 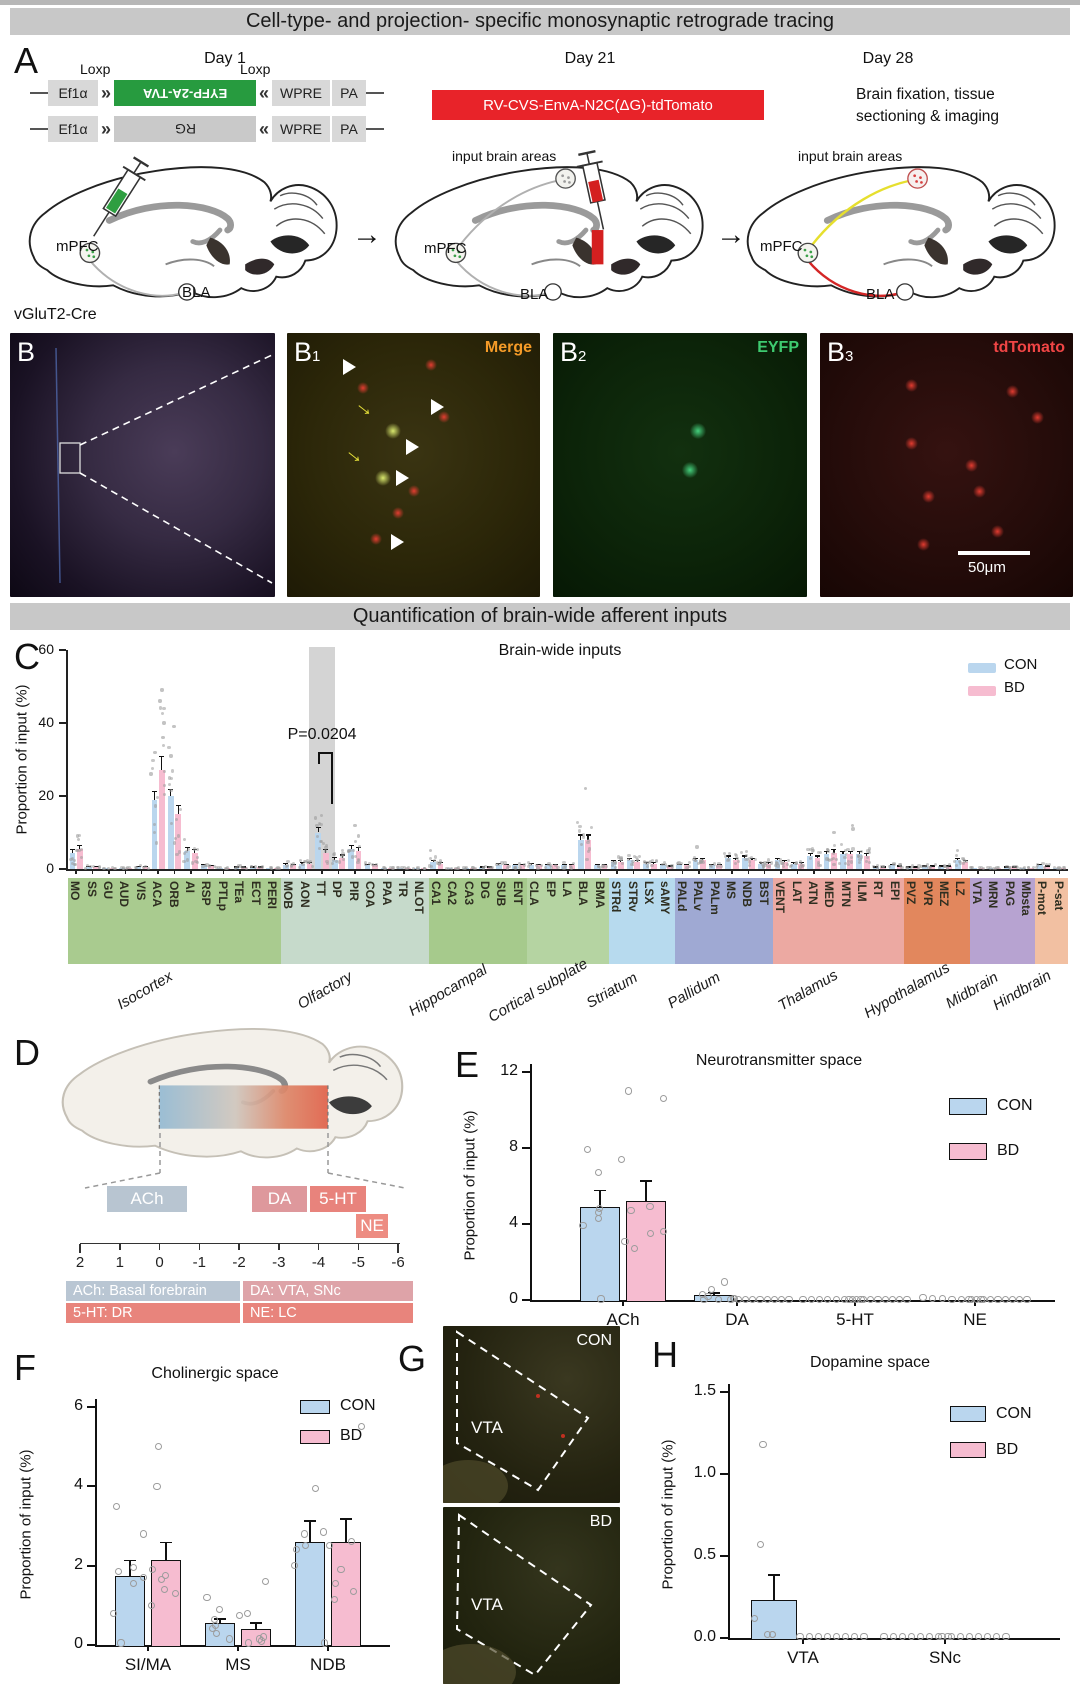 What do you see at coordinates (412, 446) in the screenshot?
I see `arrowhead-icon` at bounding box center [412, 446].